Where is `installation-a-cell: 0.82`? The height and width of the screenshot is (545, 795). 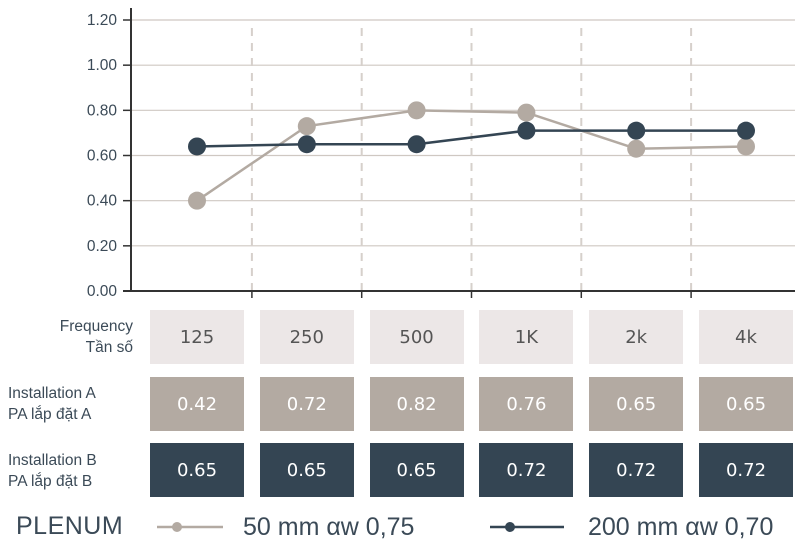 installation-a-cell: 0.82 is located at coordinates (416, 404).